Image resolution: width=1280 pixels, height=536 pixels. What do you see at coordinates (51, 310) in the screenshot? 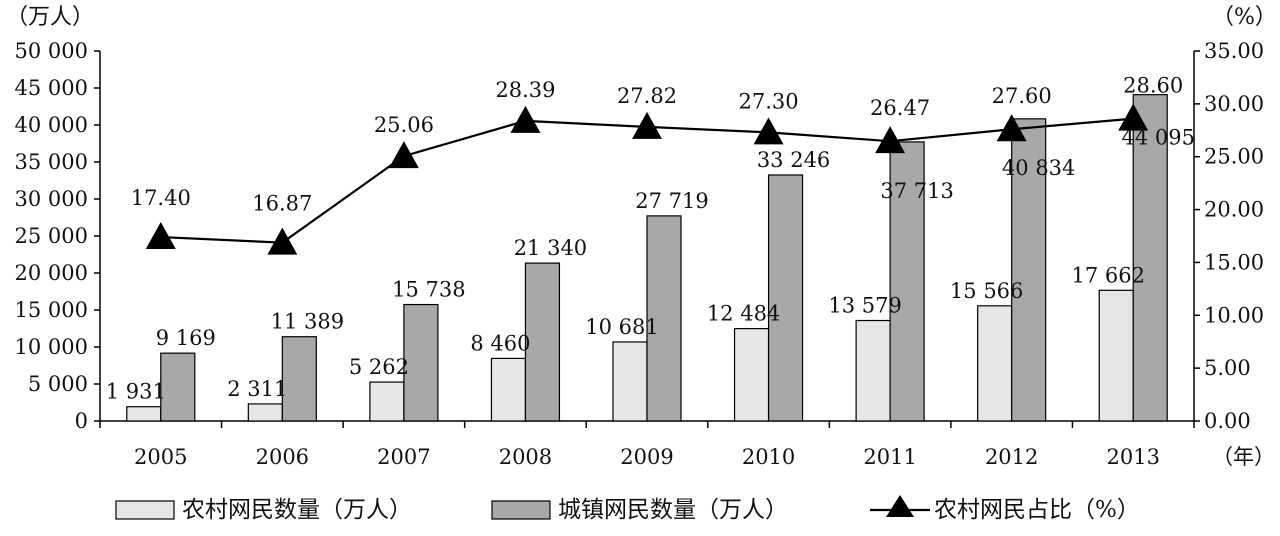
I see `left-tick-label: 15 000` at bounding box center [51, 310].